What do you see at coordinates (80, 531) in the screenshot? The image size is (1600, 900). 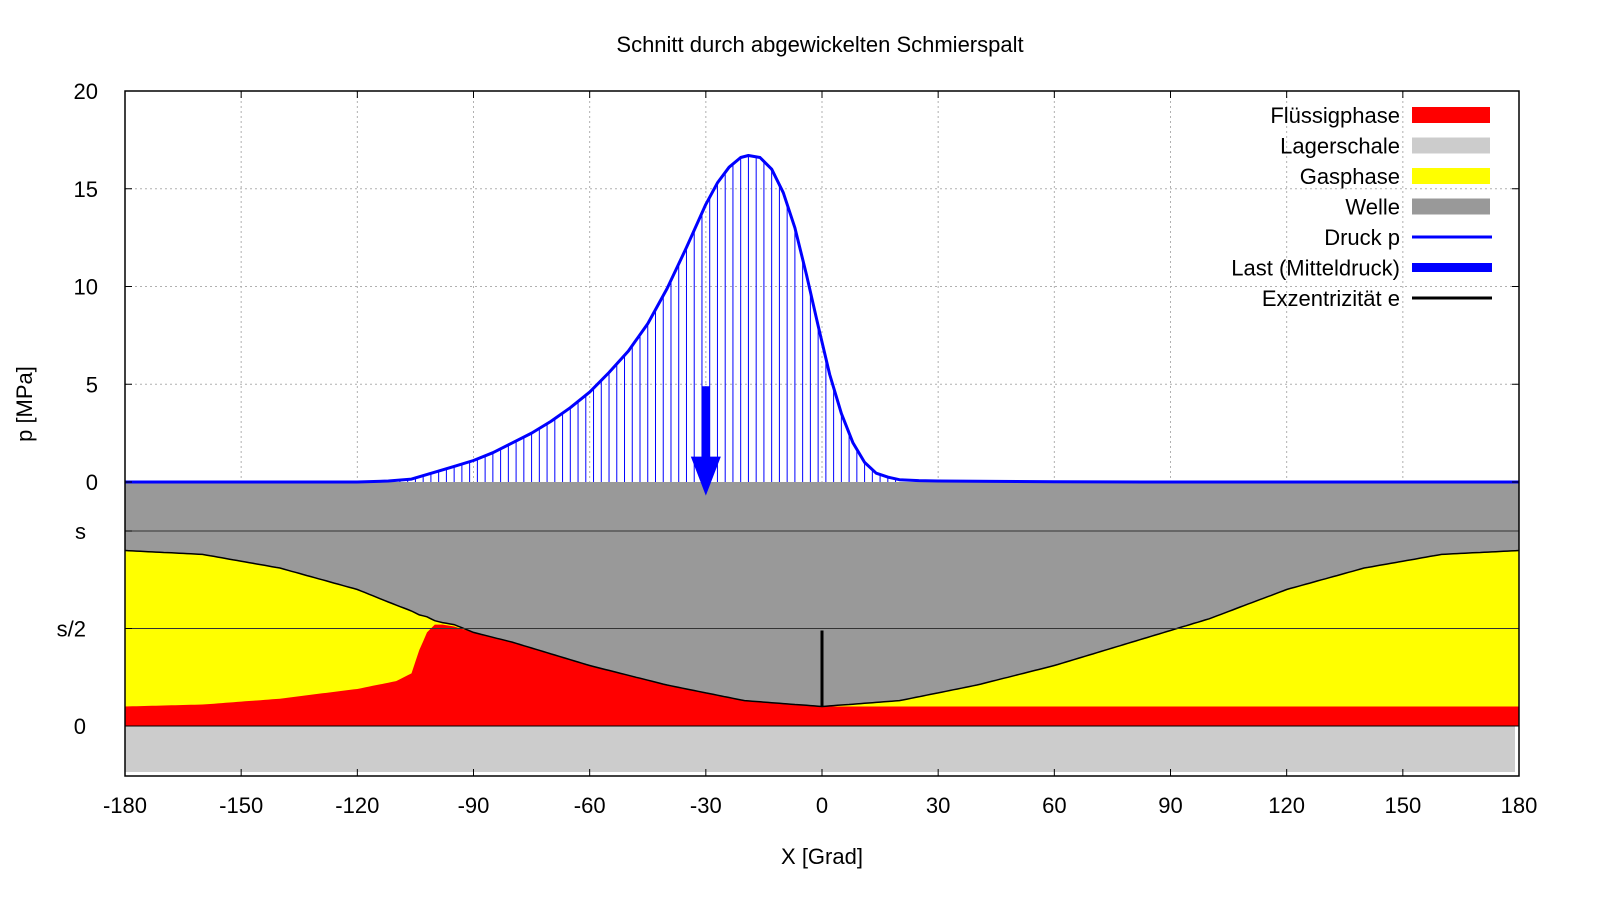 I see `gap-tick-label: s` at bounding box center [80, 531].